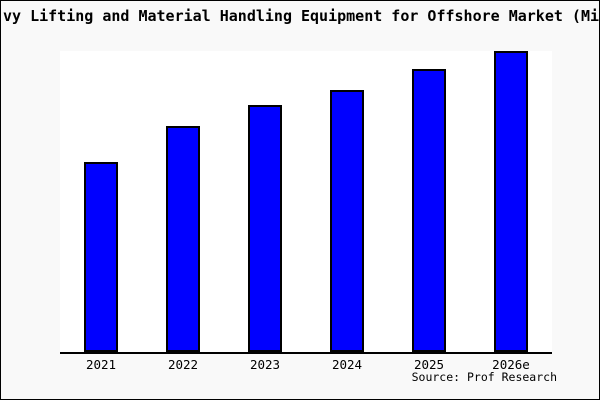 This screenshot has width=600, height=400. Describe the element at coordinates (306, 364) in the screenshot. I see `x-axis-tick-labels: 2021 2022 2023 2024 2025 2026e` at that location.